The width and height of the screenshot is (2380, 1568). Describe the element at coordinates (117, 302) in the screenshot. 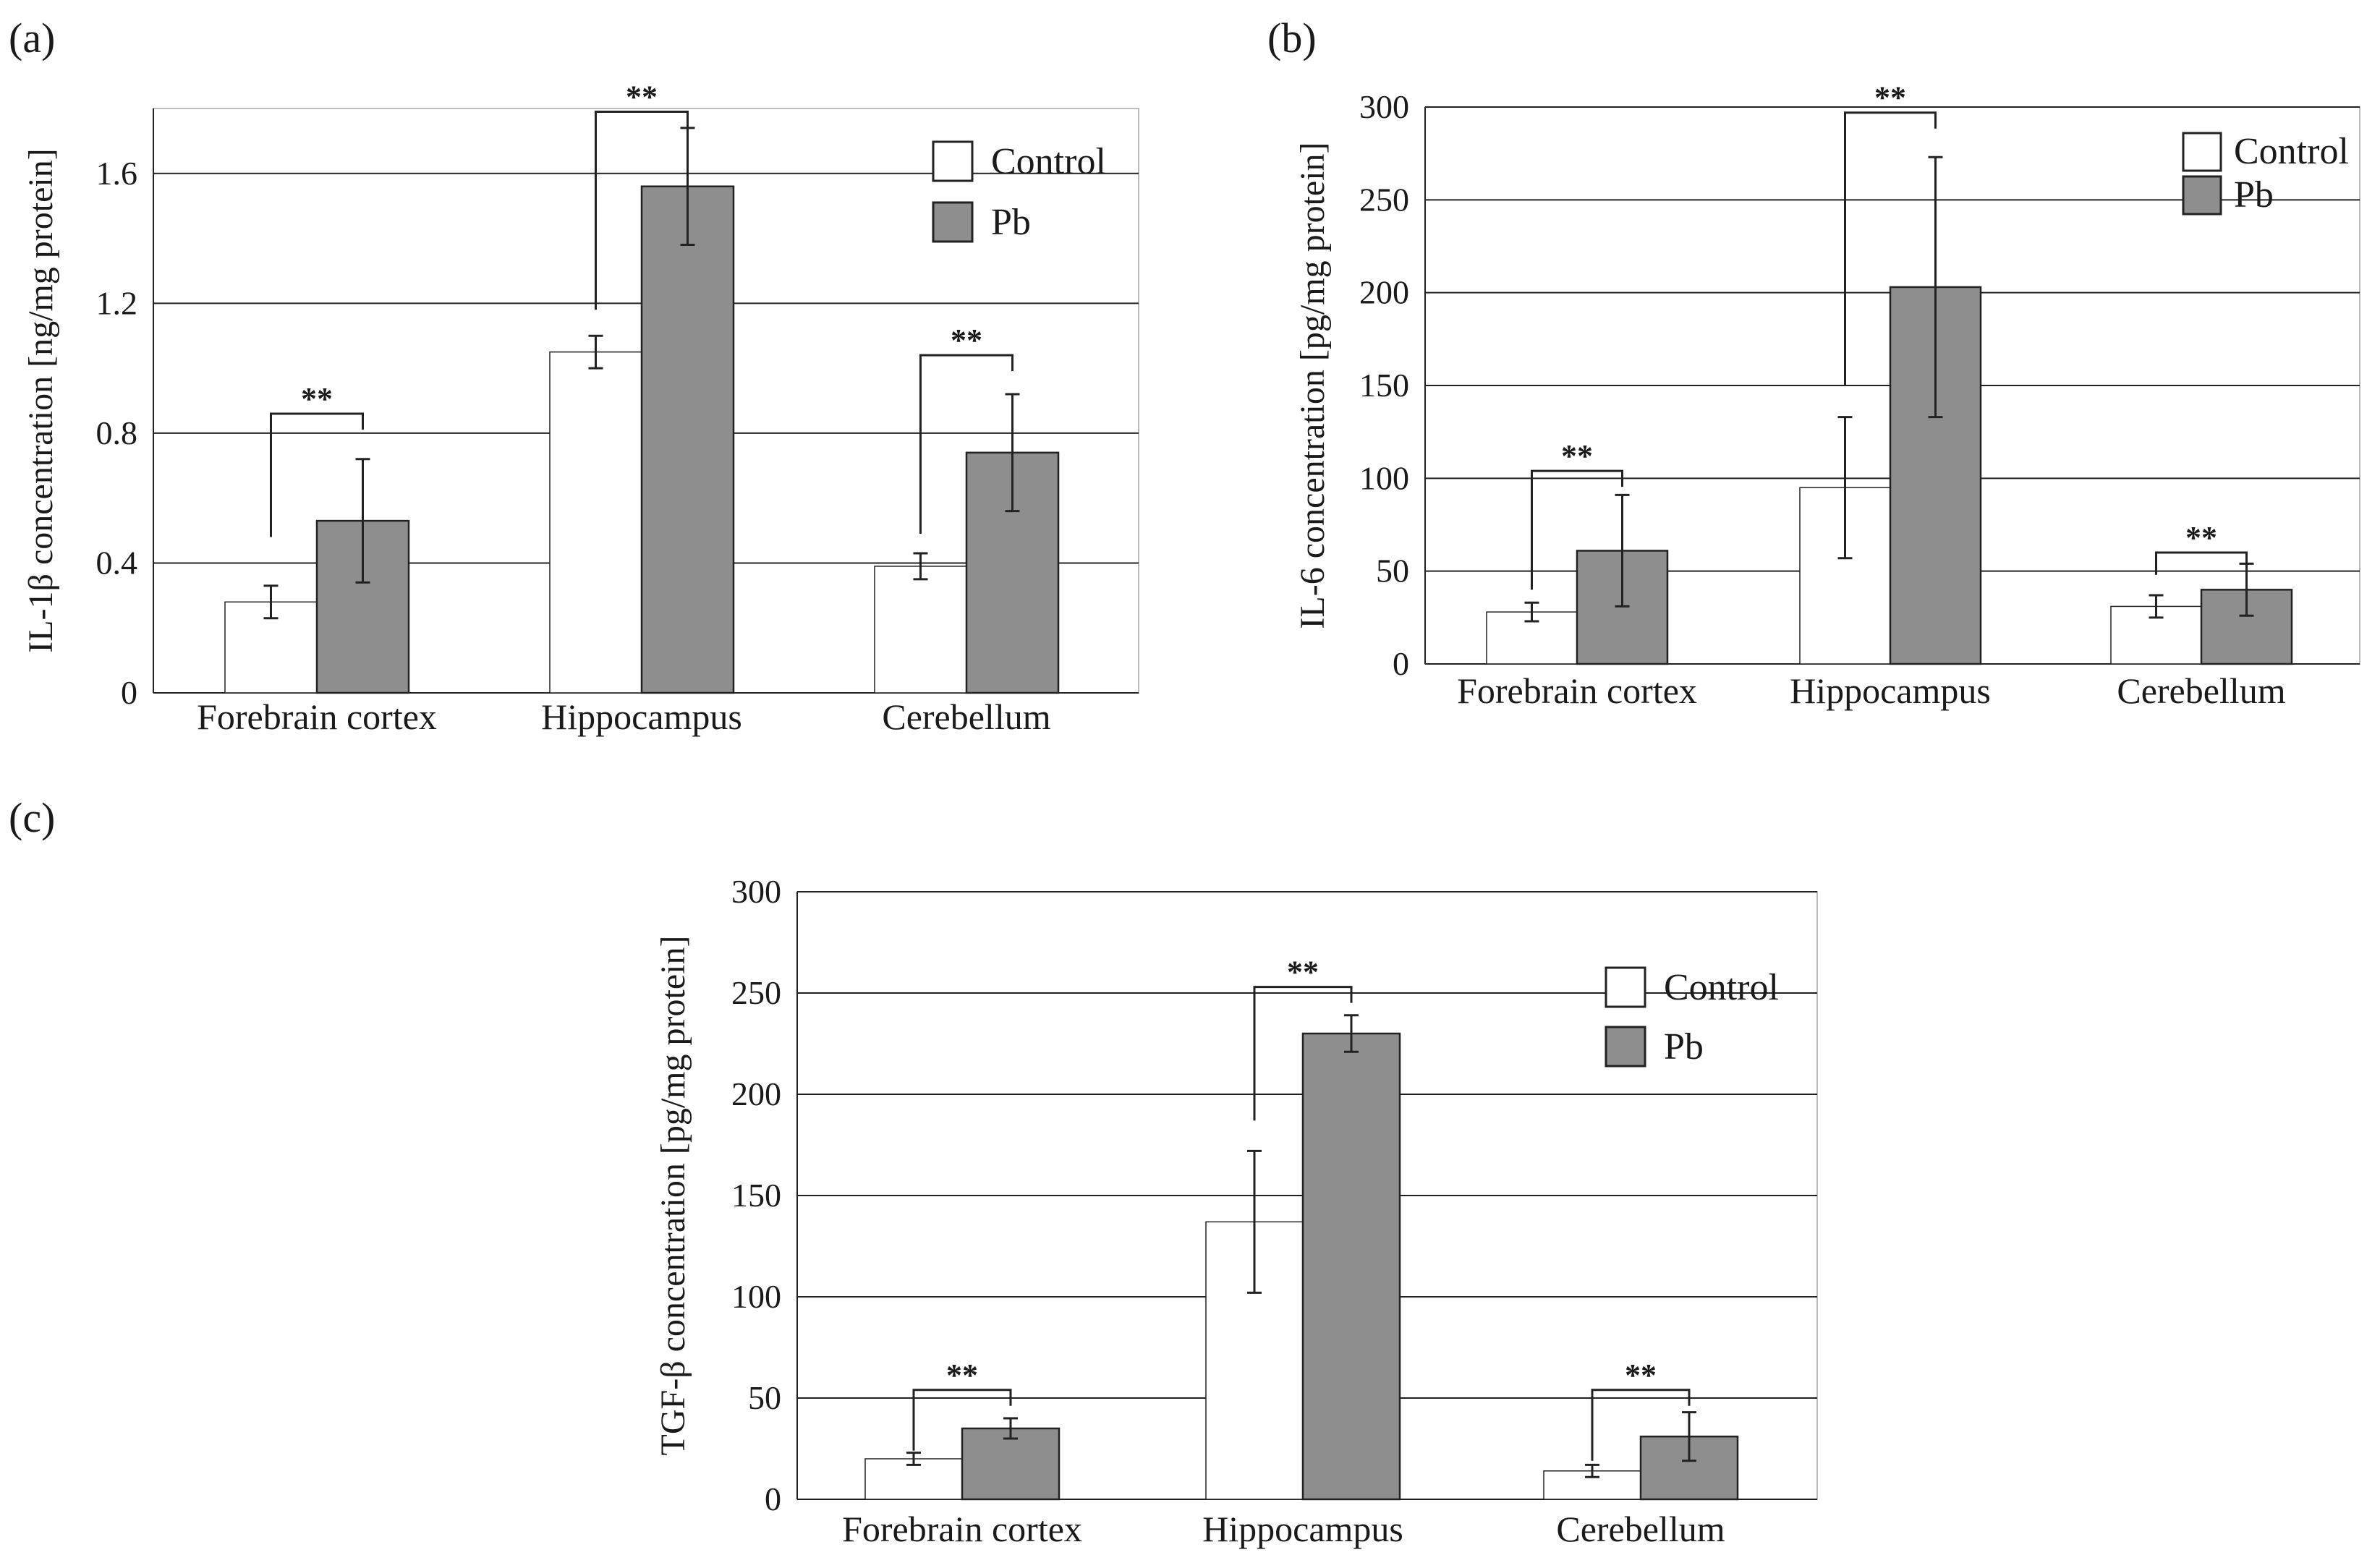

I see `y-tick-label: 1.2` at that location.